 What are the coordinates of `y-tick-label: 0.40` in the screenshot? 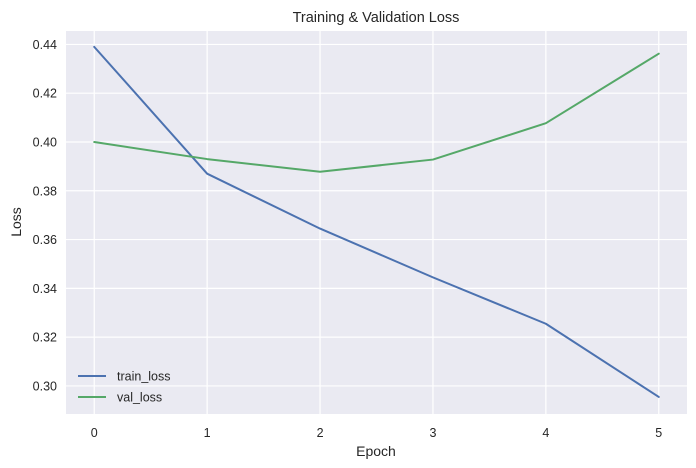 It's located at (45, 142).